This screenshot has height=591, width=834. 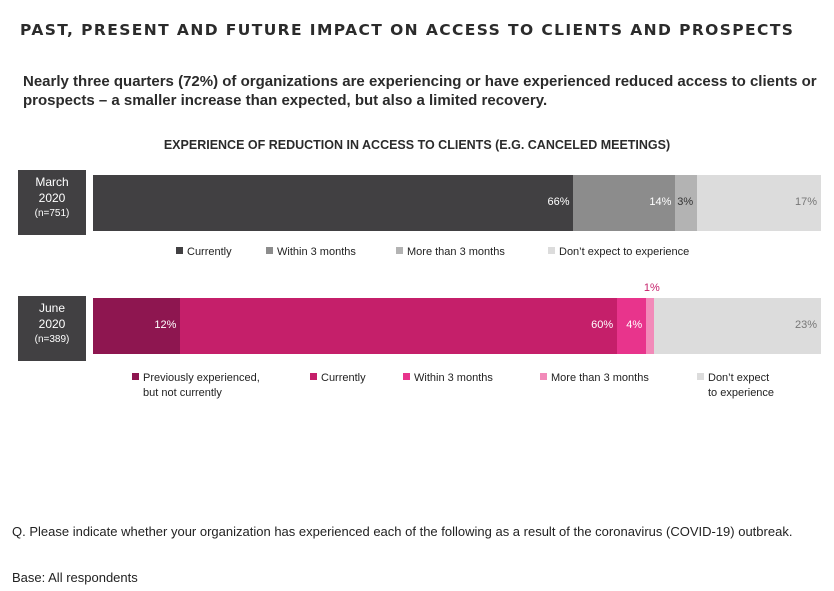 I want to click on stacked-bar-march-2020: 66% 14% 3% 17%, so click(x=457, y=203).